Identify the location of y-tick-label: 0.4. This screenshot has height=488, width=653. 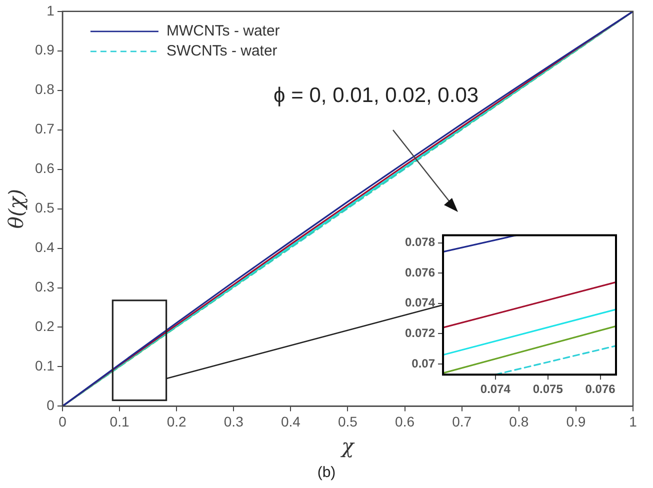
(44, 247).